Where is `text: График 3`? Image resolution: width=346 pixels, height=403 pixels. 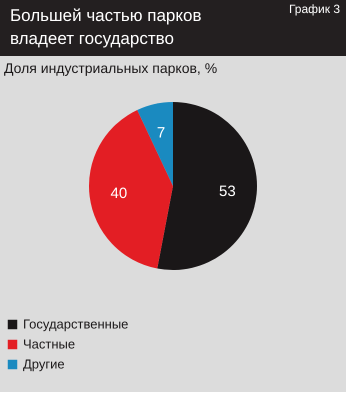
text: График 3 is located at coordinates (314, 9).